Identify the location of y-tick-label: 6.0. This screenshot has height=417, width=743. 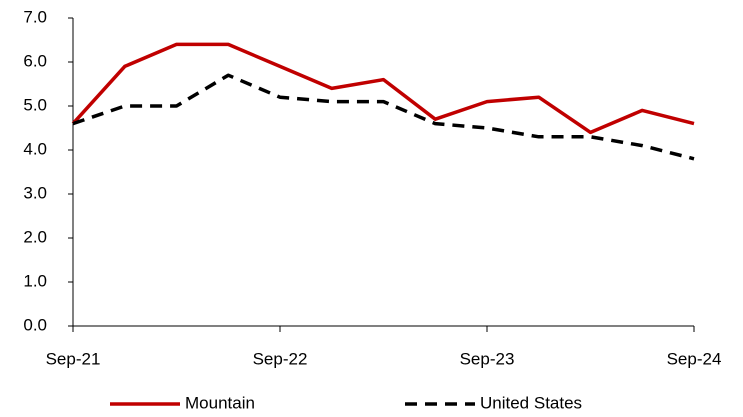
(35, 60).